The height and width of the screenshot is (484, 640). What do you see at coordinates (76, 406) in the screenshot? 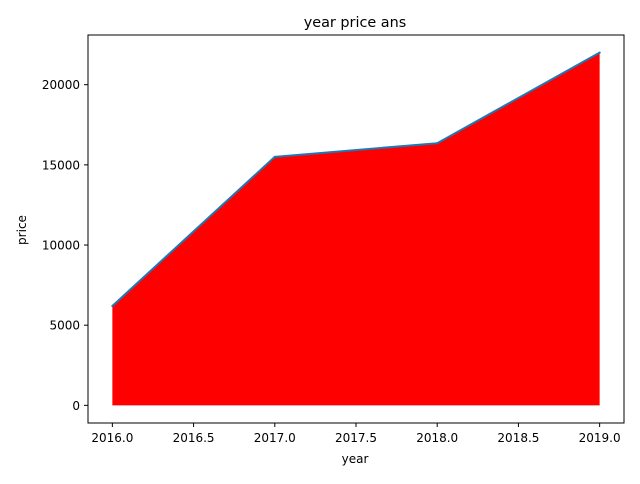
I see `y-tick-label: 0` at bounding box center [76, 406].